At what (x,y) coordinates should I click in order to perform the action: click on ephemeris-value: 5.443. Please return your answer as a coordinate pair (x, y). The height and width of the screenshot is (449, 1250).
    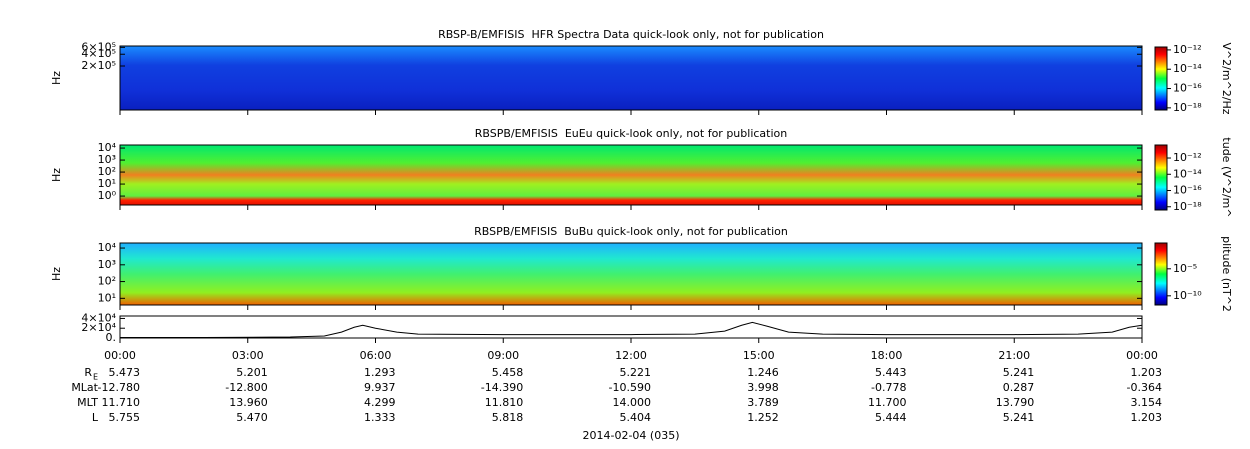
    Looking at the image, I should click on (891, 372).